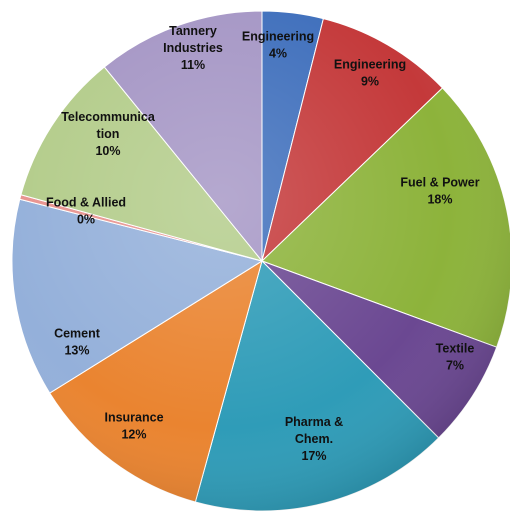 This screenshot has width=510, height=515. I want to click on slice-label: Tannery Industries 11%, so click(193, 48).